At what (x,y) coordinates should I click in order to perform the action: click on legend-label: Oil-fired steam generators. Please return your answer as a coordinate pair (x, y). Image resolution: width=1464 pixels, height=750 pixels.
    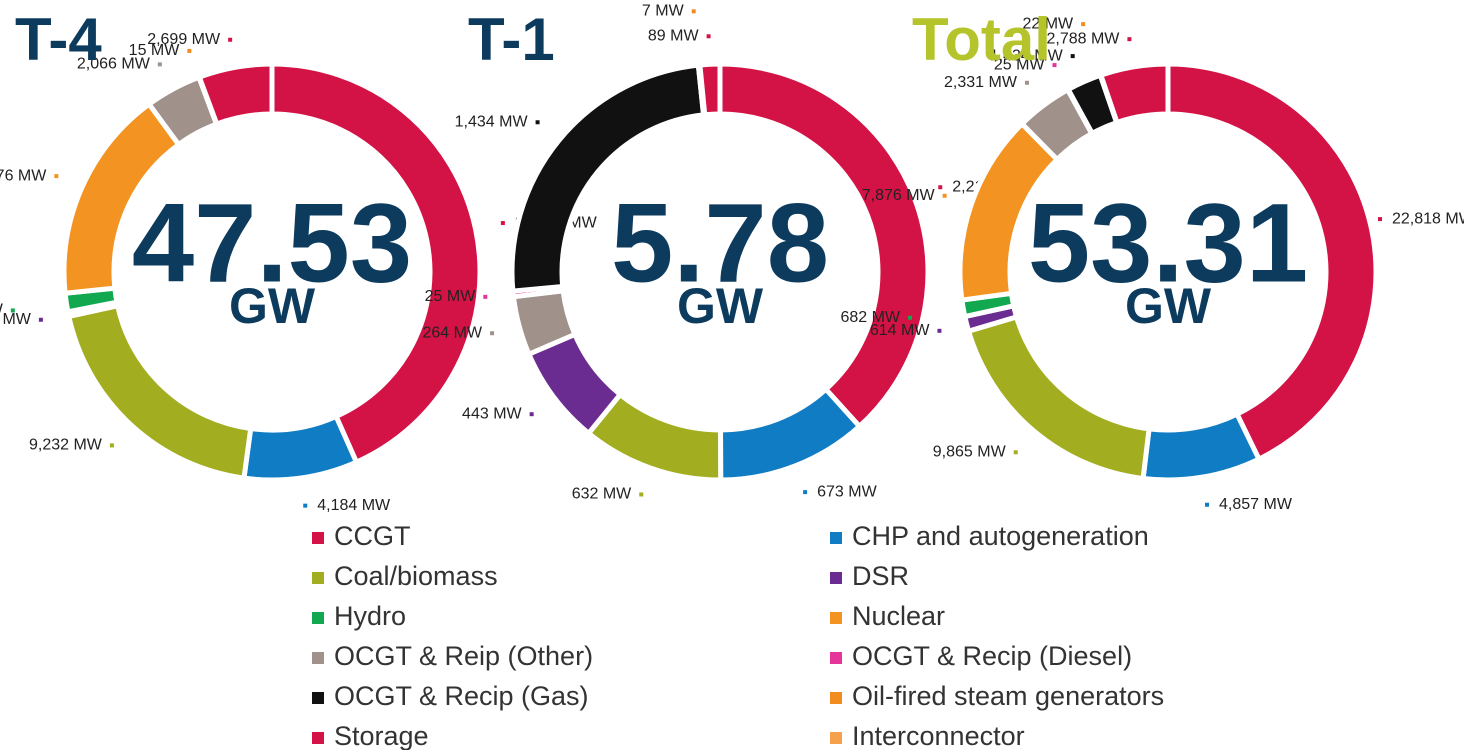
    Looking at the image, I should click on (1008, 696).